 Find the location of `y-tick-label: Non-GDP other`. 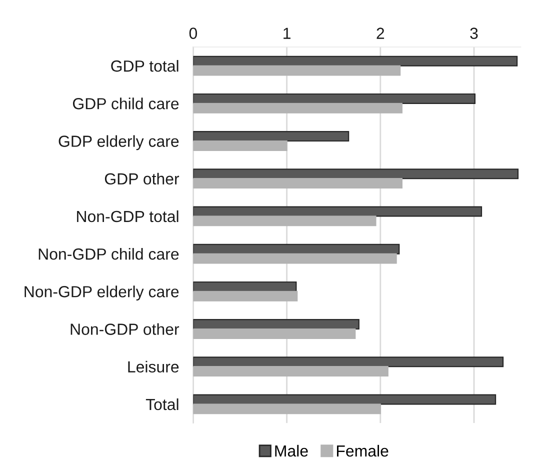

y-tick-label: Non-GDP other is located at coordinates (125, 329).